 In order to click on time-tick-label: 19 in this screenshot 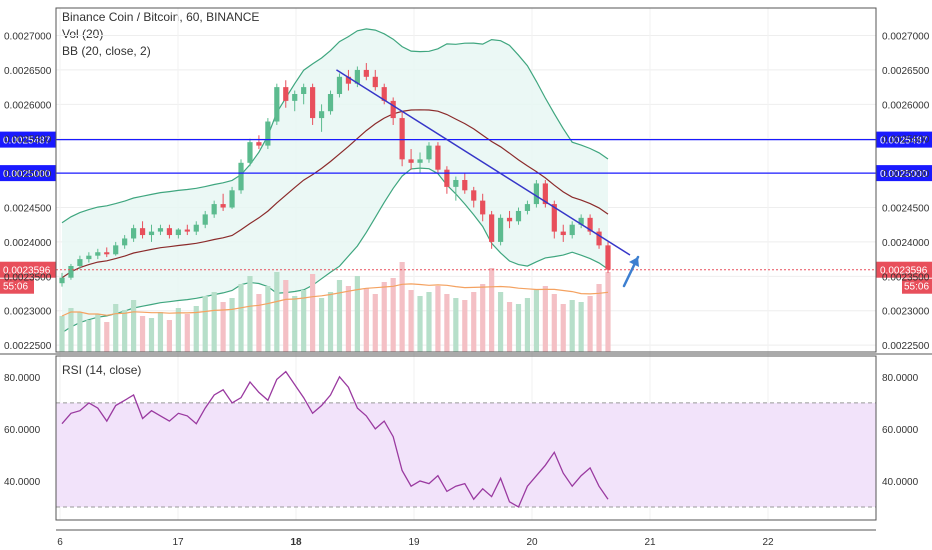, I will do `click(414, 542)`.